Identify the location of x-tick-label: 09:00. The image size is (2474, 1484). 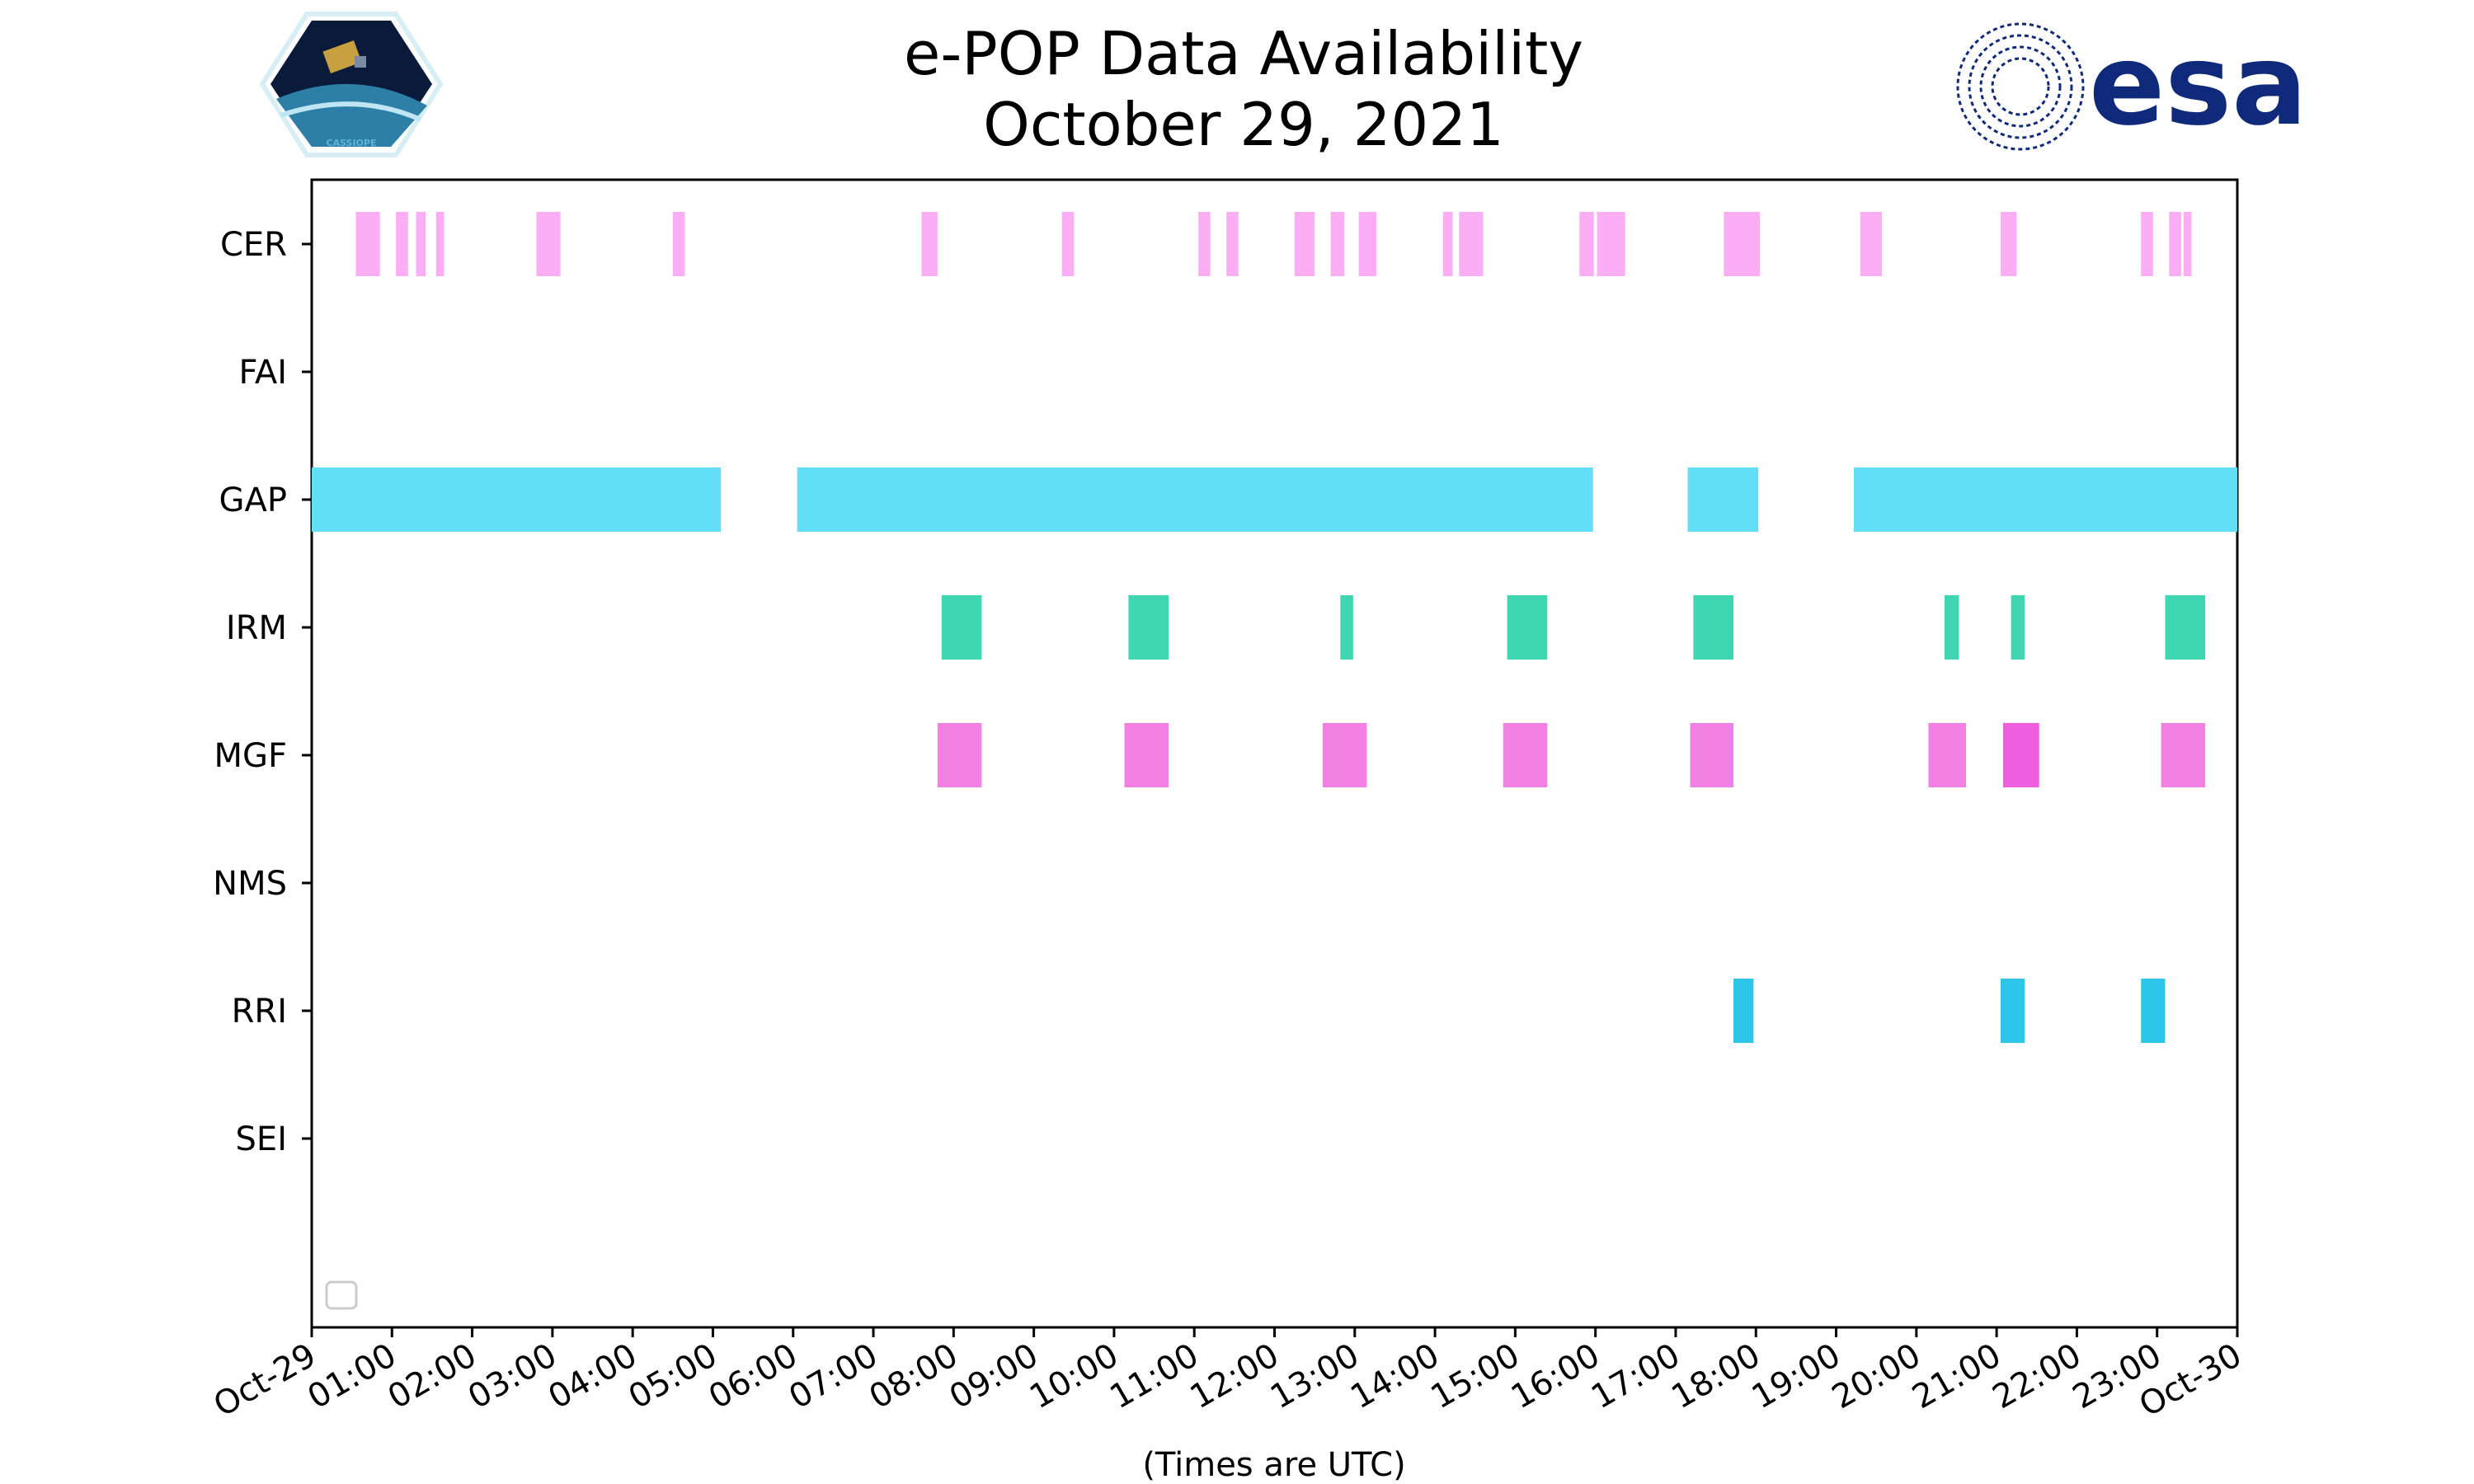
(994, 1376).